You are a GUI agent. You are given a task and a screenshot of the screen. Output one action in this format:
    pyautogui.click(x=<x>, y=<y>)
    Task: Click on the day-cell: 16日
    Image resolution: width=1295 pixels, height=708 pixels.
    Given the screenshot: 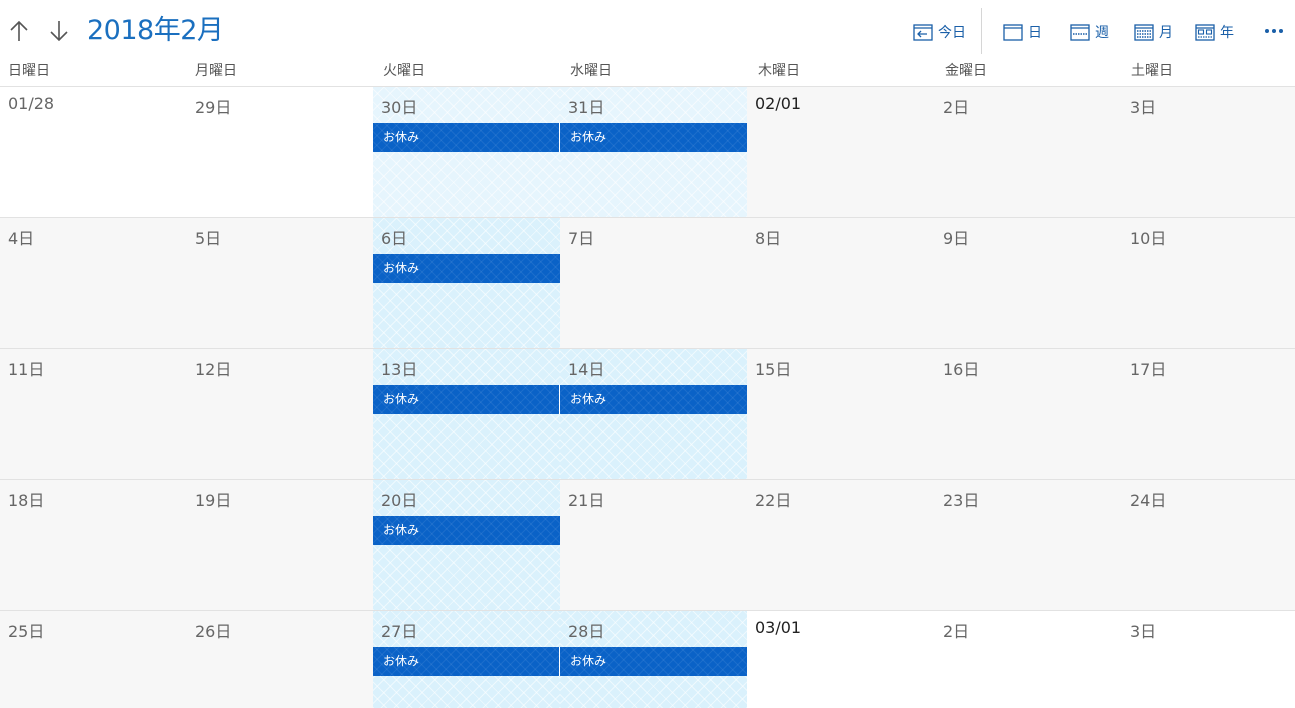 What is the action you would take?
    pyautogui.click(x=1028, y=413)
    